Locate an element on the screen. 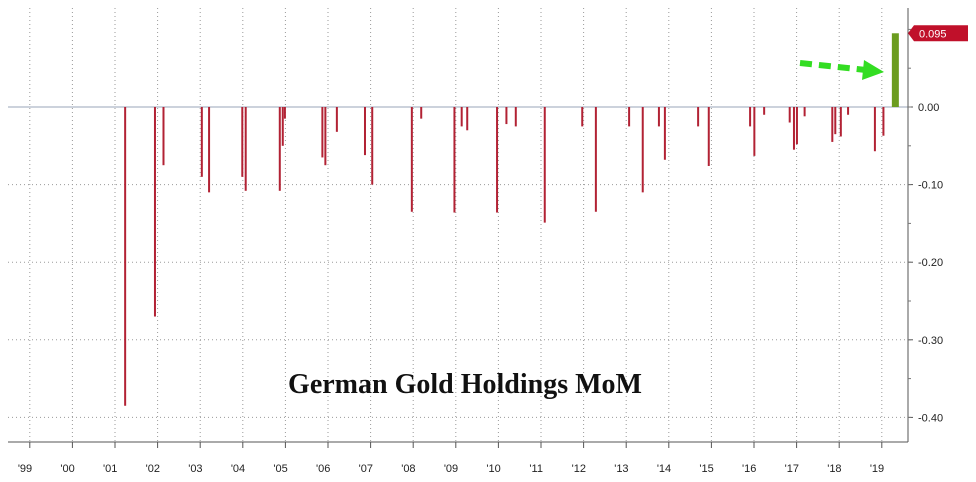  x-tick-label: '03 is located at coordinates (195, 469).